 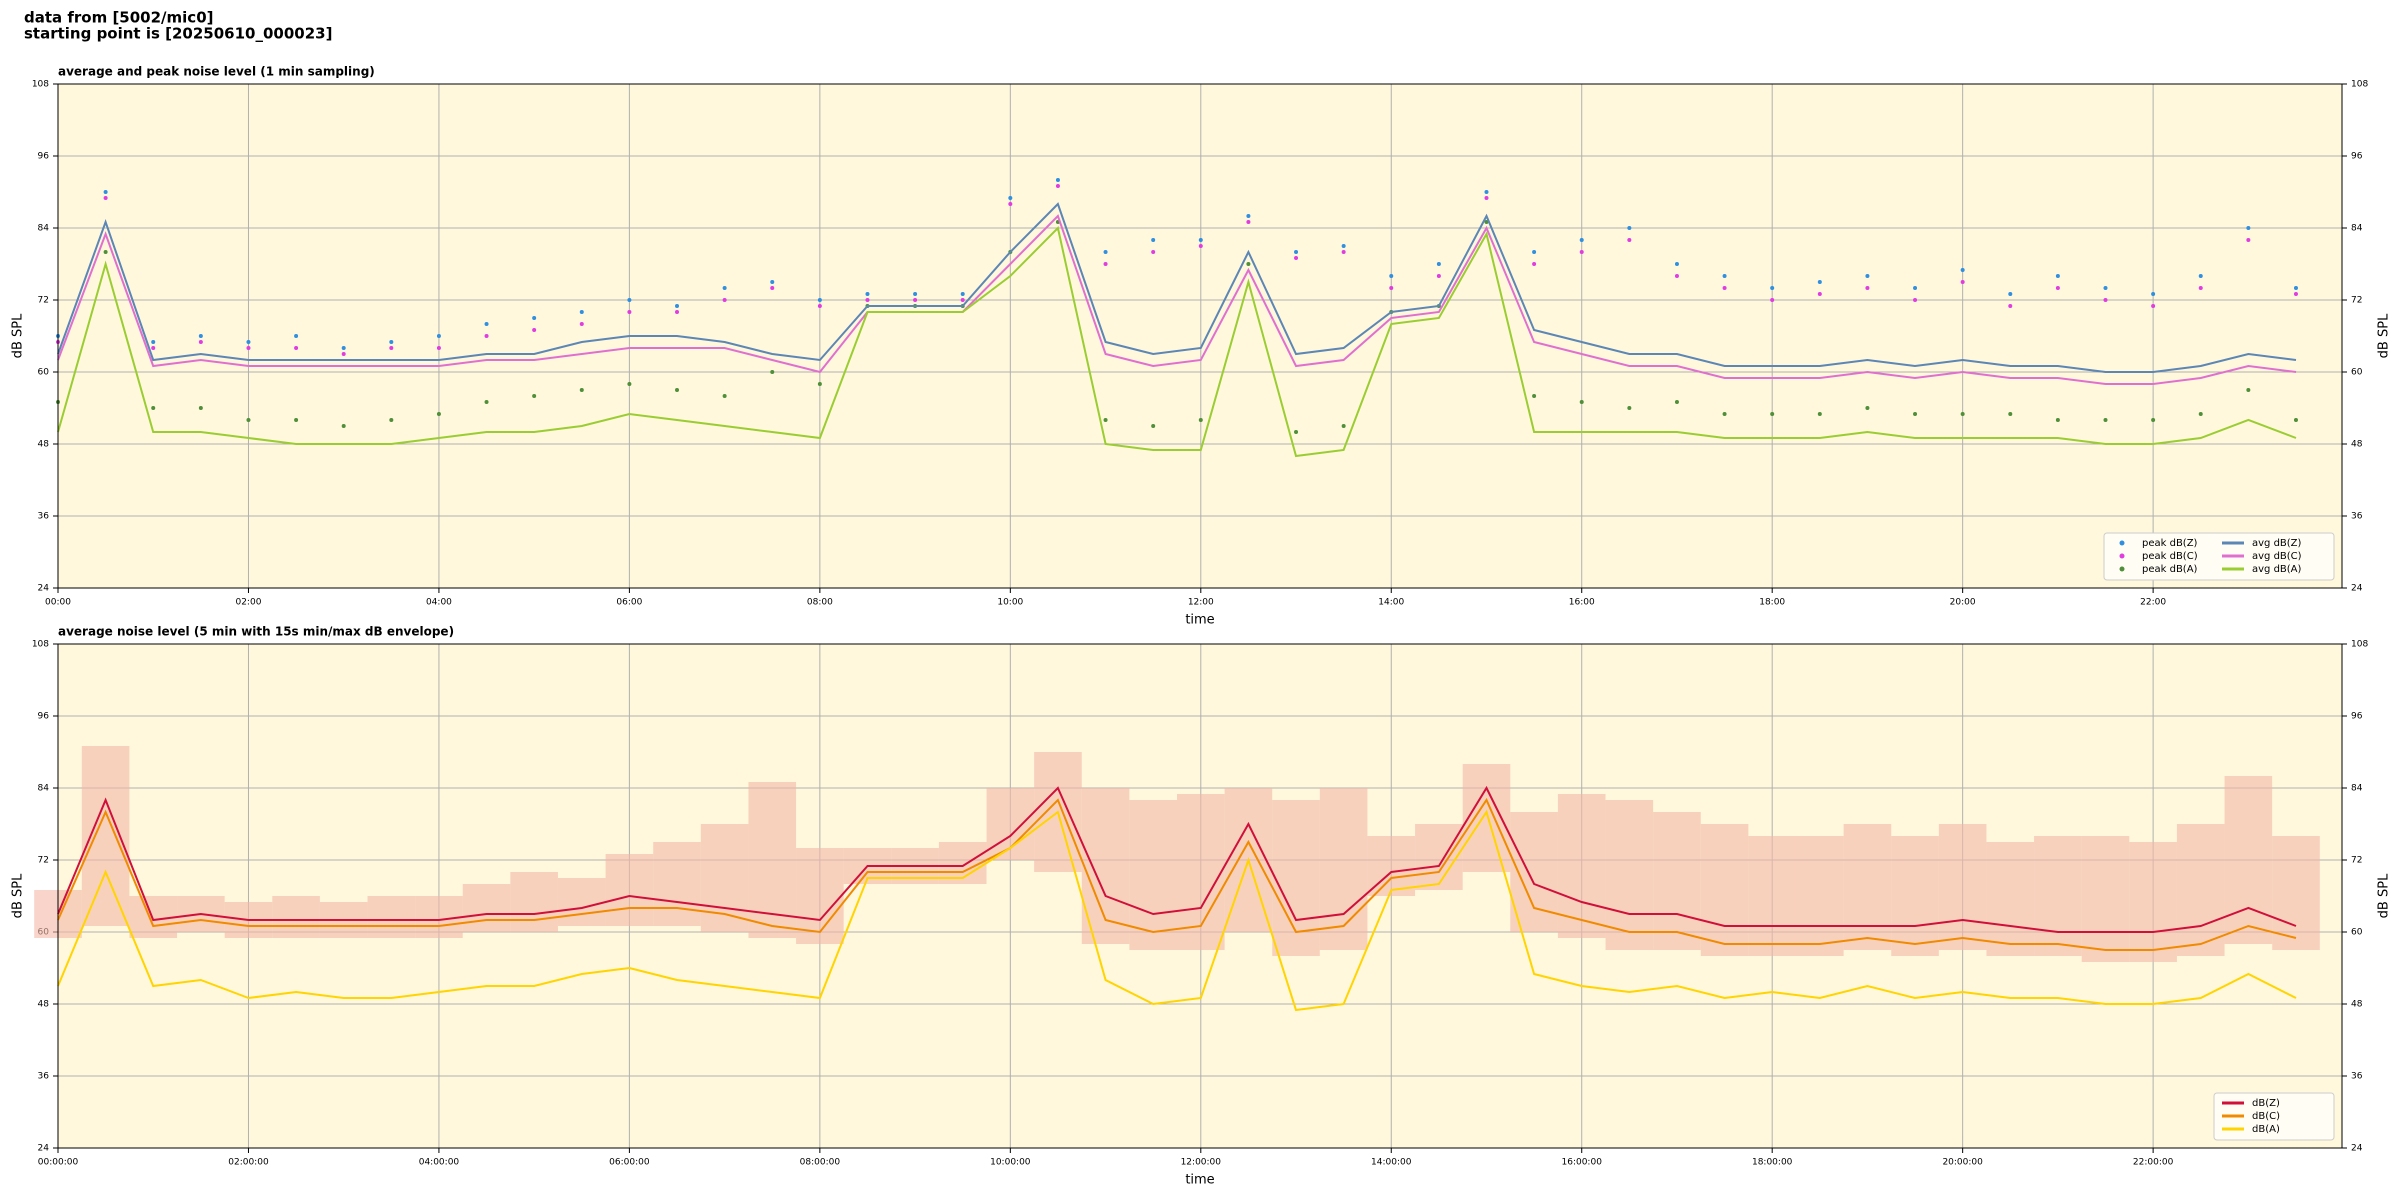 What do you see at coordinates (1582, 603) in the screenshot?
I see `x-tick-label: 16:00` at bounding box center [1582, 603].